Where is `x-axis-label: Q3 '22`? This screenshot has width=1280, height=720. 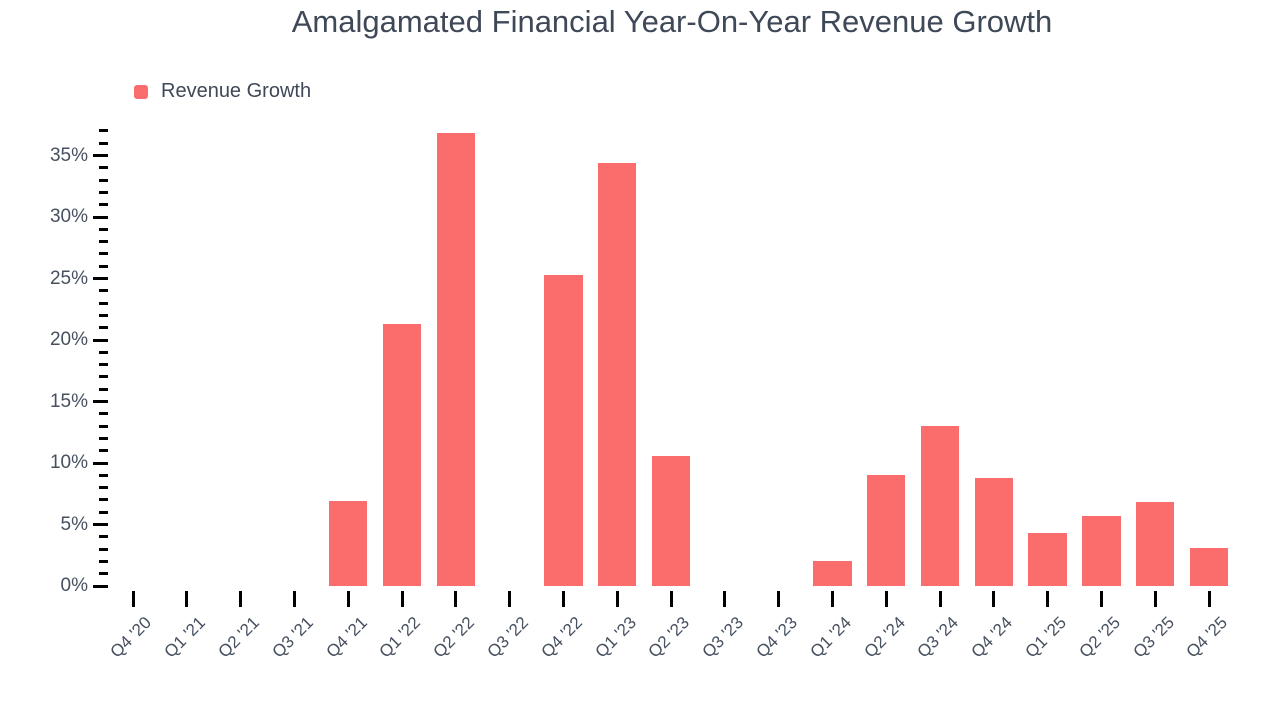
x-axis-label: Q3 '22 is located at coordinates (508, 637).